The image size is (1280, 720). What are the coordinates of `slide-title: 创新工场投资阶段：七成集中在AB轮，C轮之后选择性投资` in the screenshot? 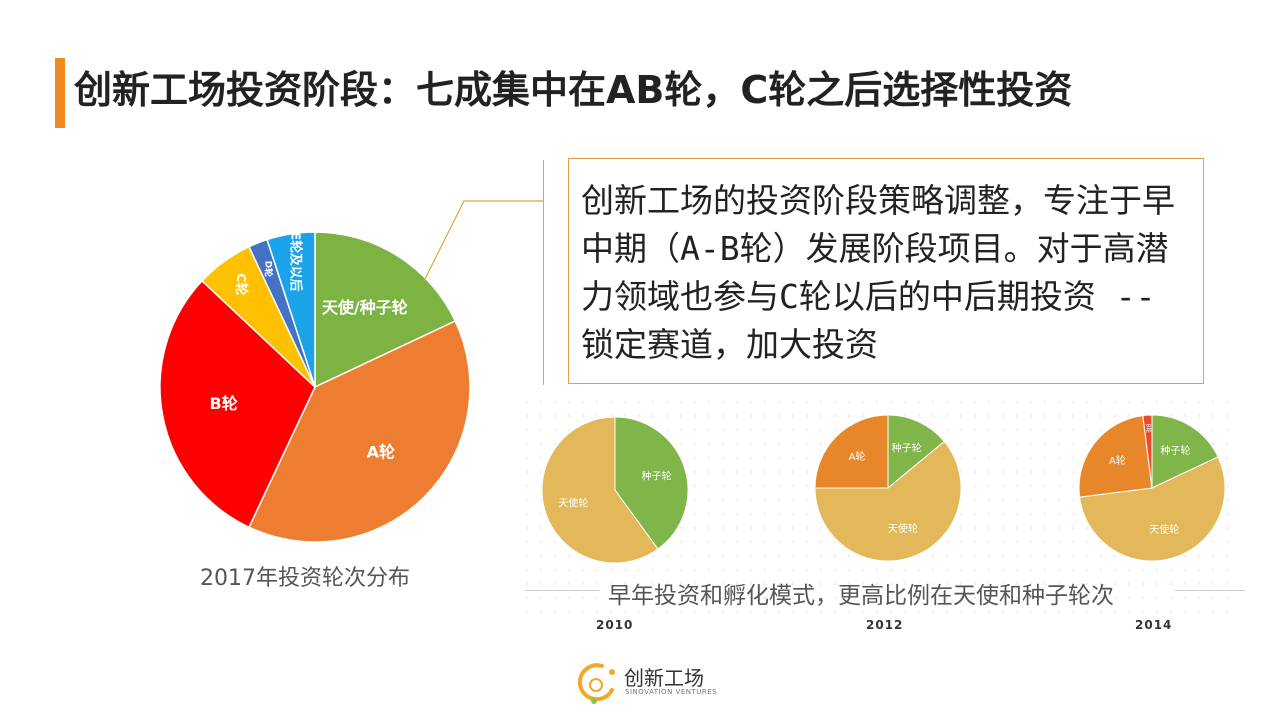 It's located at (573, 90).